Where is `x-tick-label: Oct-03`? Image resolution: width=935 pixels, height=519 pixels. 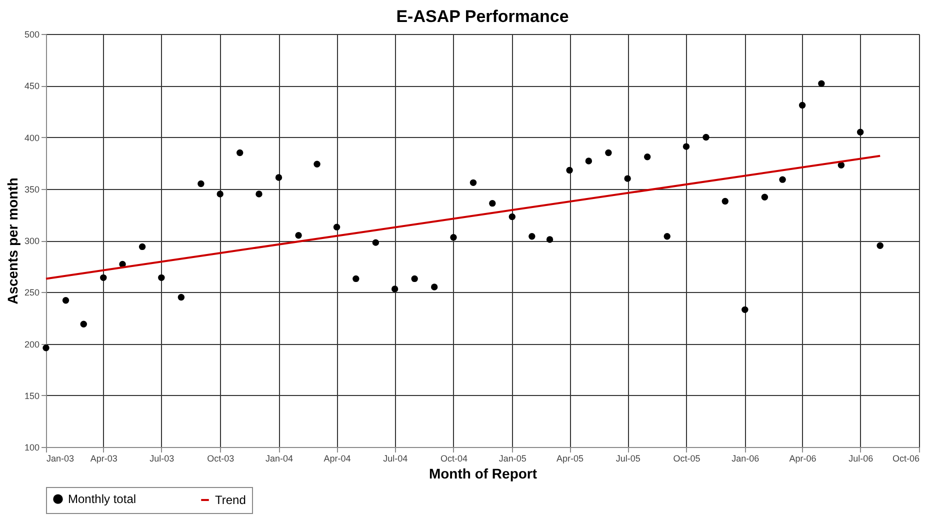
x-tick-label: Oct-03 is located at coordinates (220, 459).